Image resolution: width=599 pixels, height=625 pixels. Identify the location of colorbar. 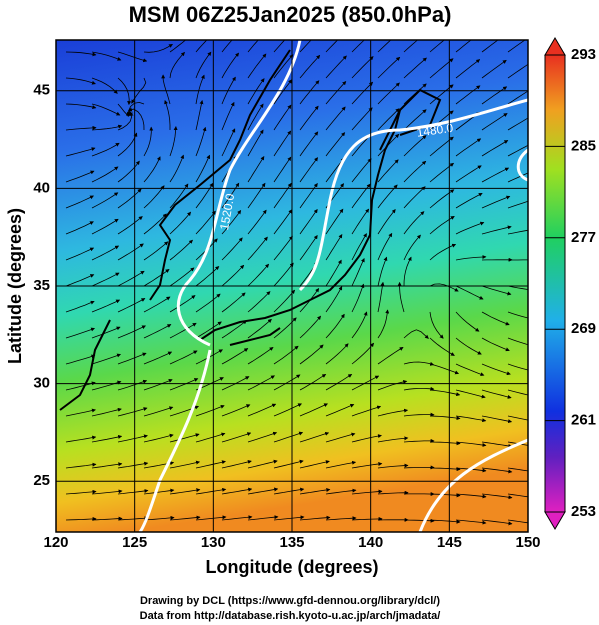
(555, 283).